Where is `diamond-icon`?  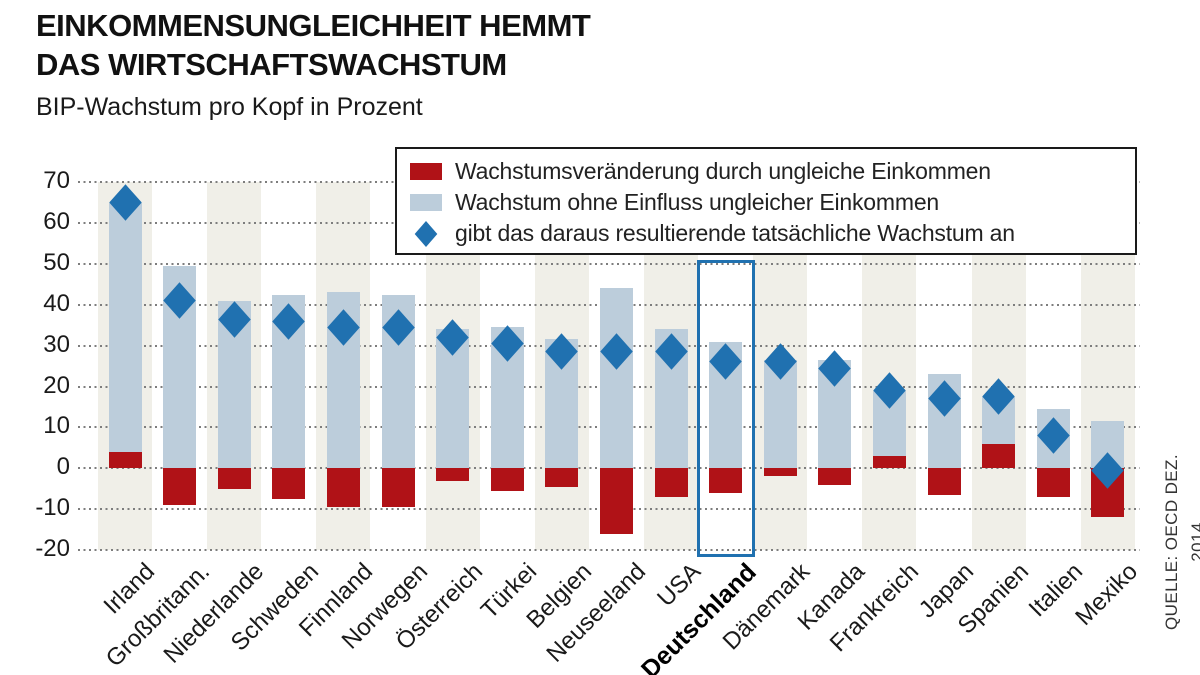 diamond-icon is located at coordinates (426, 233).